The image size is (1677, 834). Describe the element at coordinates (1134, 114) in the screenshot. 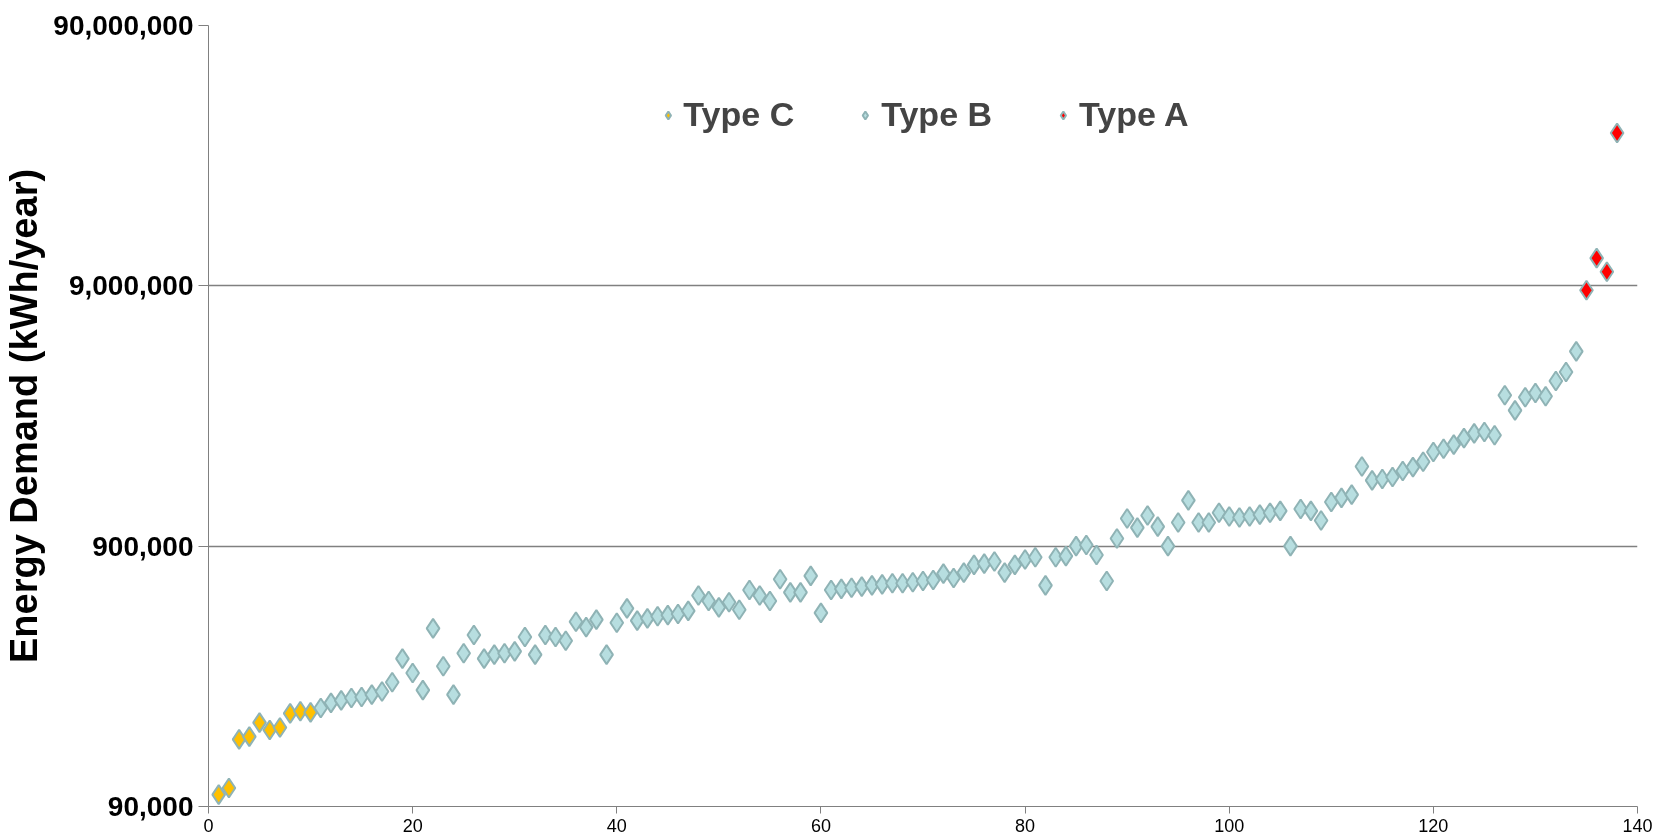

I see `legend-label: Type A` at that location.